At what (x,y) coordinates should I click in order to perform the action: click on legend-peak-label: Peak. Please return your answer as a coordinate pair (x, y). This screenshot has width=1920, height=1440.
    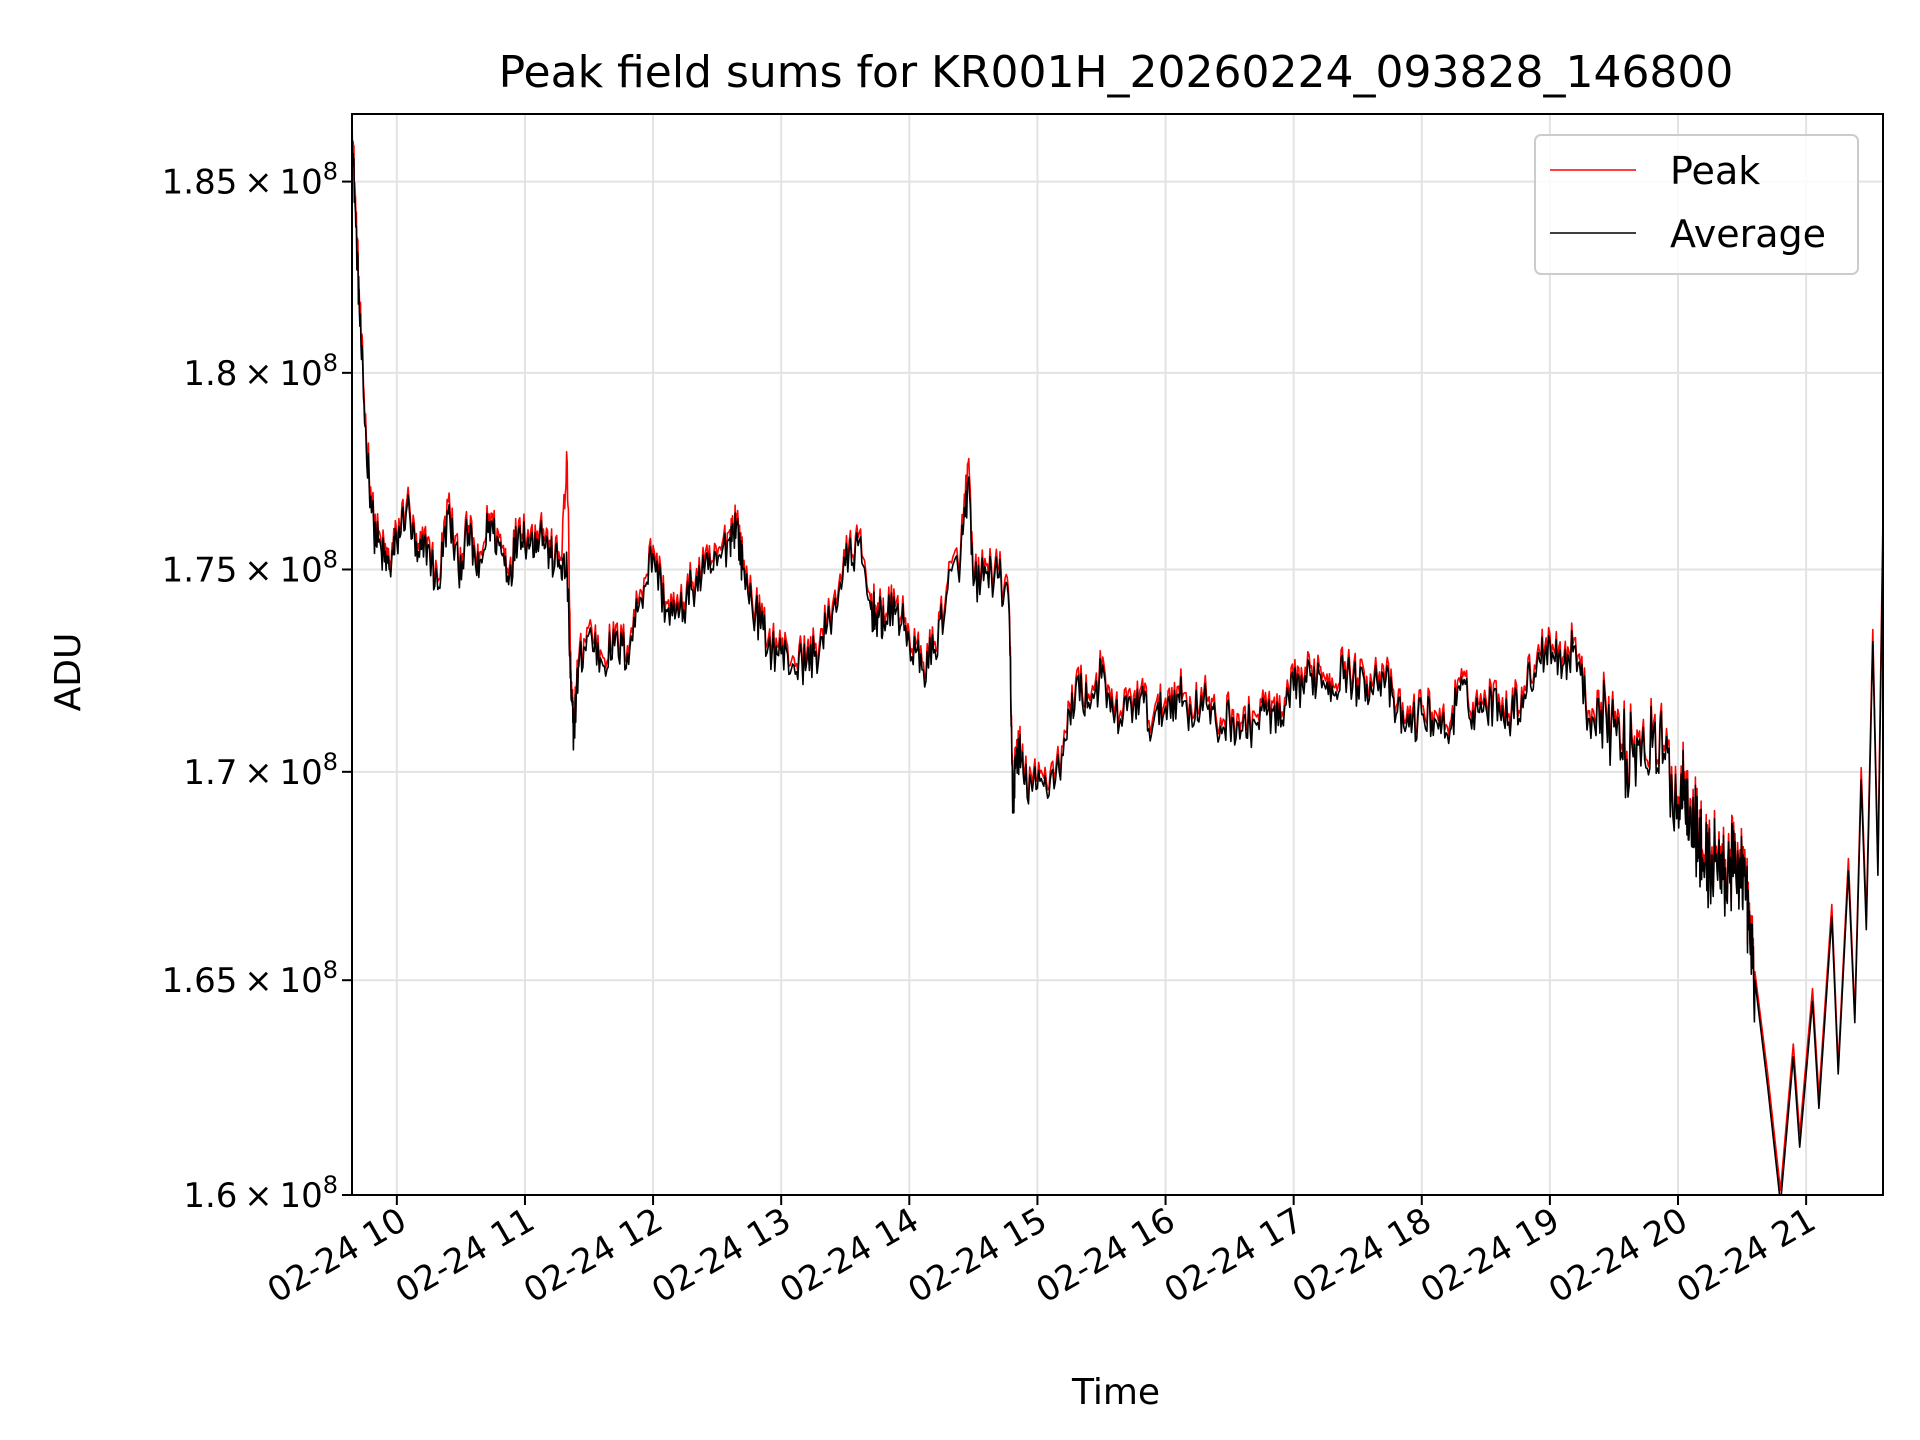
    Looking at the image, I should click on (1715, 171).